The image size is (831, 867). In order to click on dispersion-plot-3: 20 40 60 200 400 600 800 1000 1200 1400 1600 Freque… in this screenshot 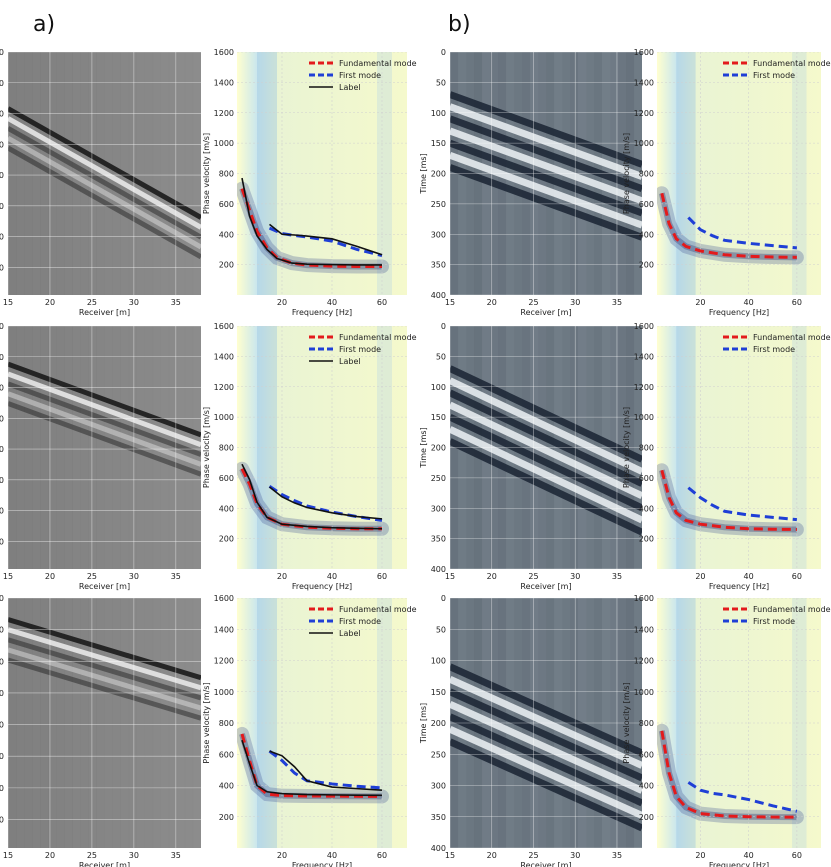, I will do `click(726, 182)`.